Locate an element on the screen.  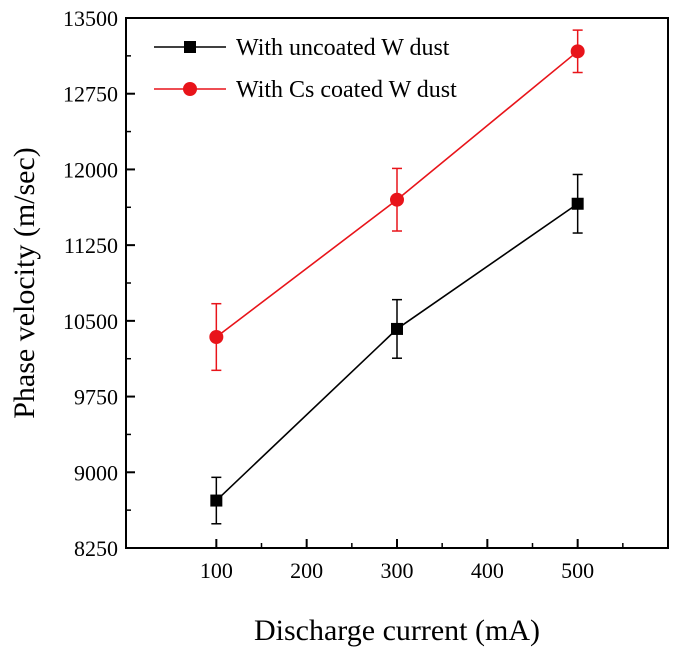
y-axis: 8250 9000 9750 10500 11250 12000 12750 13500 is located at coordinates (99, 283).